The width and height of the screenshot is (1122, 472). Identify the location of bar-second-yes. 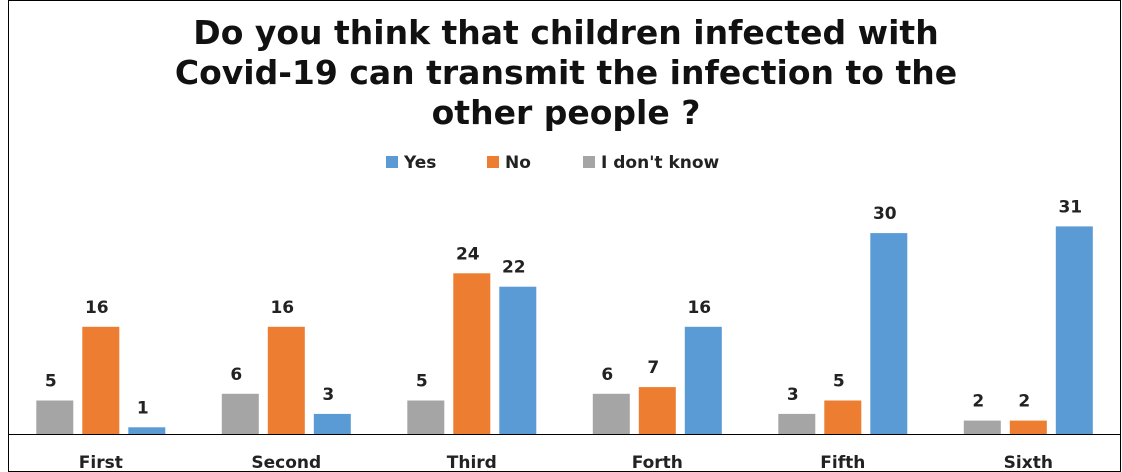
(332, 423).